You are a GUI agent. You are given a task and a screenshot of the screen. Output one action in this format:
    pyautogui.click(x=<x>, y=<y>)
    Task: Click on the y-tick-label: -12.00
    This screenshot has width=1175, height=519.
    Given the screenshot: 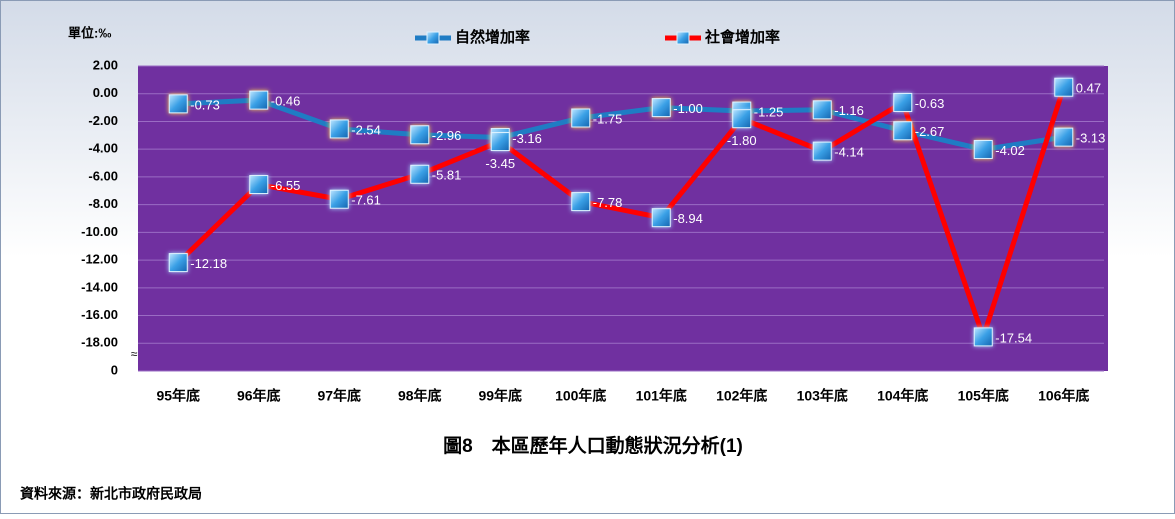 What is the action you would take?
    pyautogui.click(x=99, y=259)
    